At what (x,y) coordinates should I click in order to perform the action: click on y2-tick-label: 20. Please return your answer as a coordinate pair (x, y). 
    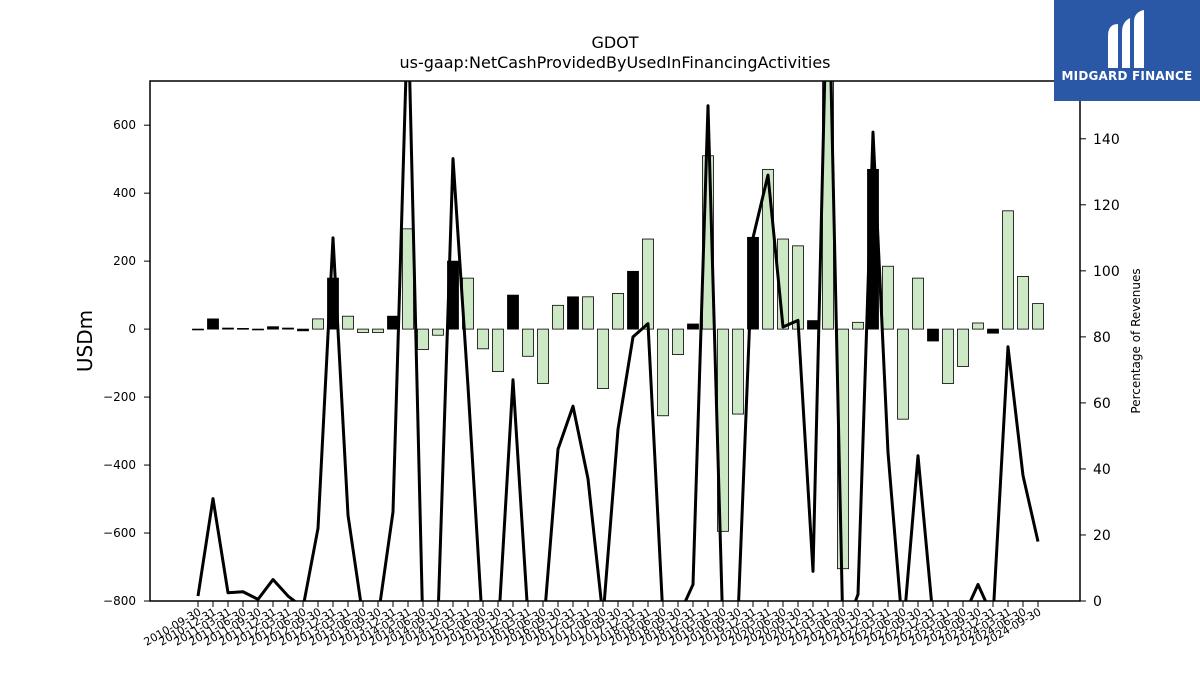
    Looking at the image, I should click on (1102, 536).